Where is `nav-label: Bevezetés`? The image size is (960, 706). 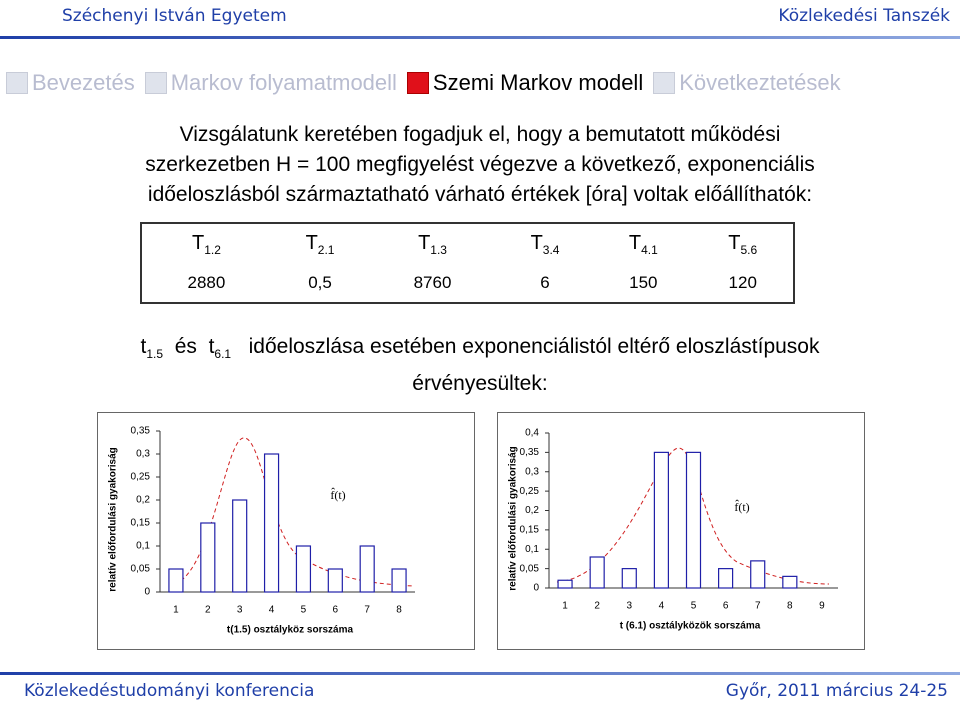 nav-label: Bevezetés is located at coordinates (83, 82).